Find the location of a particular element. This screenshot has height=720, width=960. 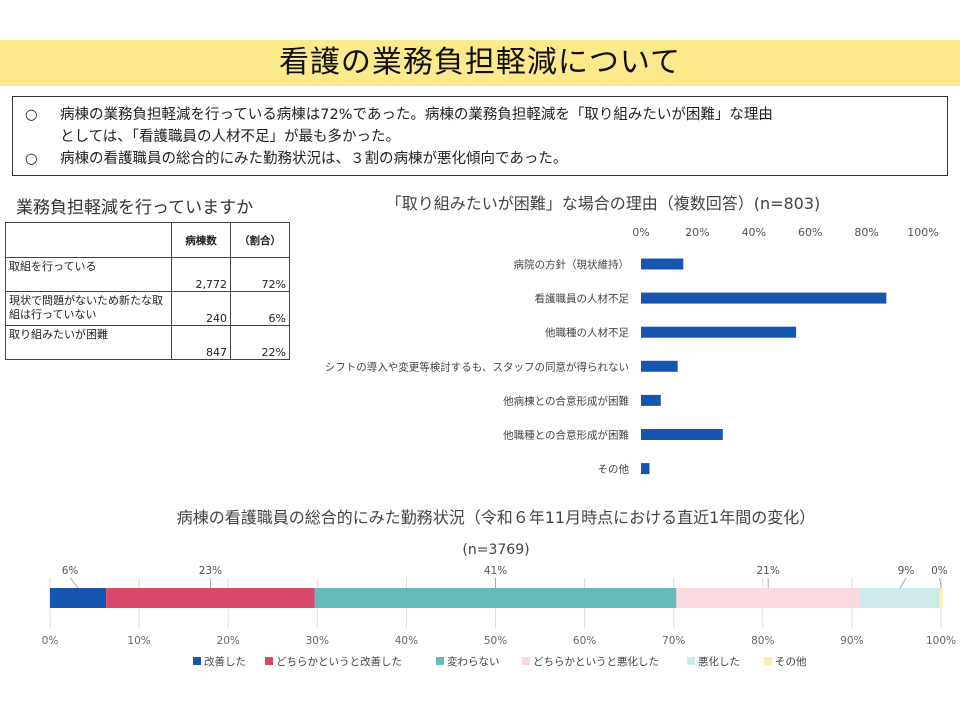

table-cell-count: 240 is located at coordinates (201, 308).